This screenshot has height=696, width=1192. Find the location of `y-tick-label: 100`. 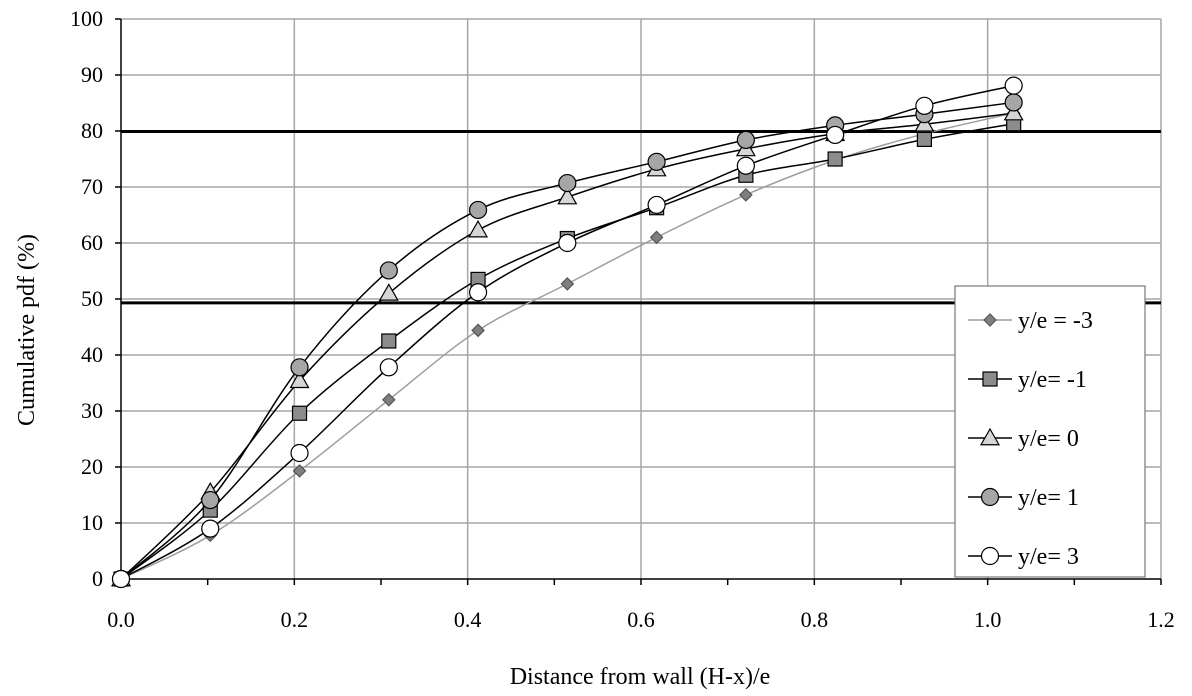

y-tick-label: 100 is located at coordinates (86, 18).